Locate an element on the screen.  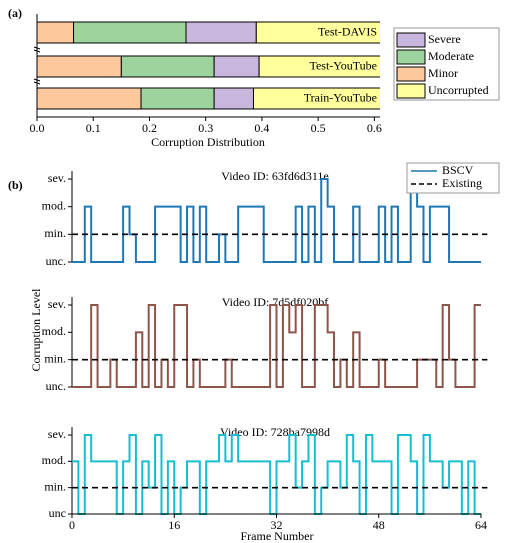
panel-label: (a) is located at coordinates (15, 13).